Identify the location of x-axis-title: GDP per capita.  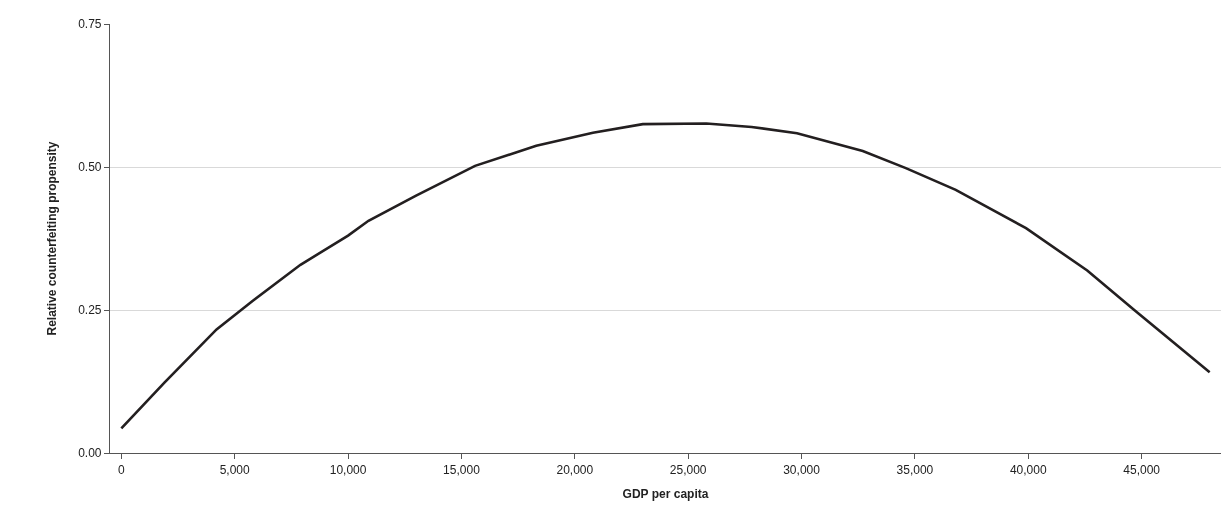
(665, 494).